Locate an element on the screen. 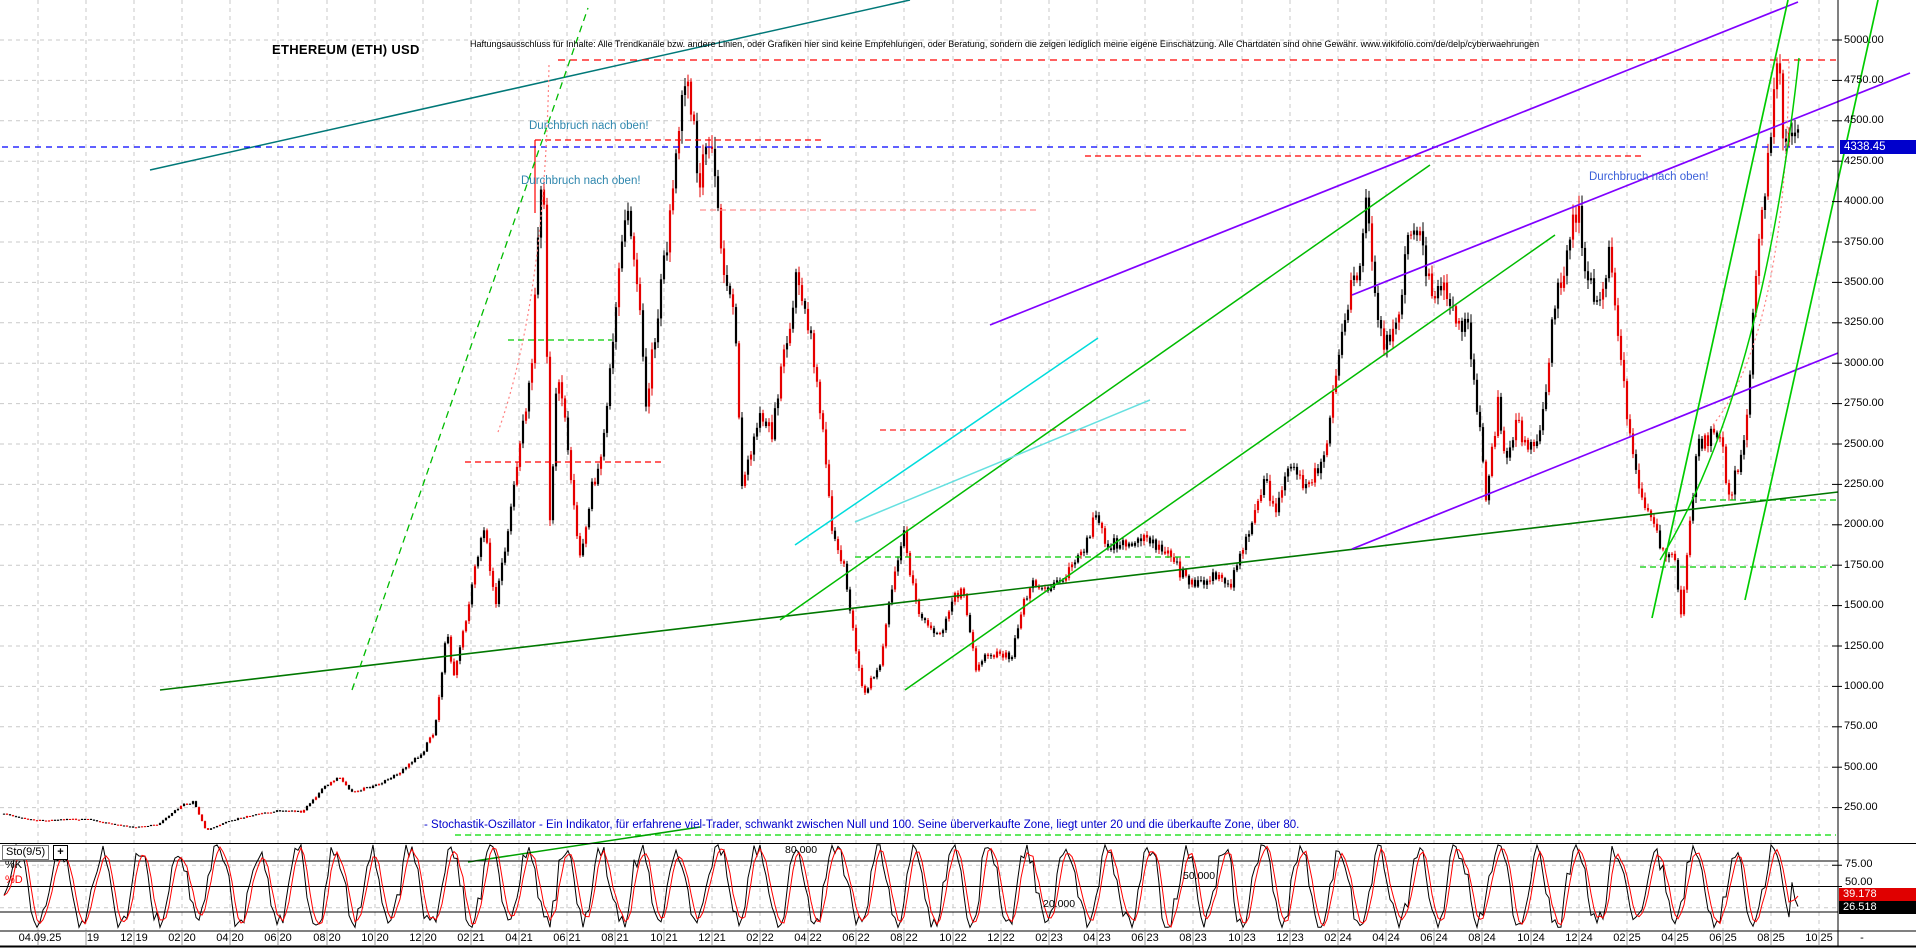 Image resolution: width=1916 pixels, height=948 pixels. annotation-breakout-right: Durchbruch nach oben! is located at coordinates (1649, 177).